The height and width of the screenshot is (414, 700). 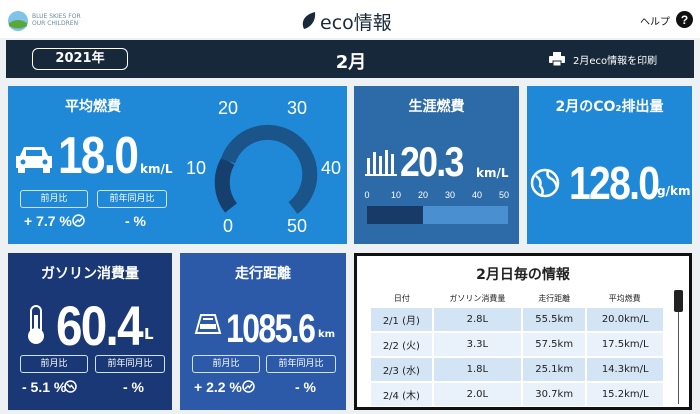 I want to click on panel-title: 走行距離, so click(x=263, y=274).